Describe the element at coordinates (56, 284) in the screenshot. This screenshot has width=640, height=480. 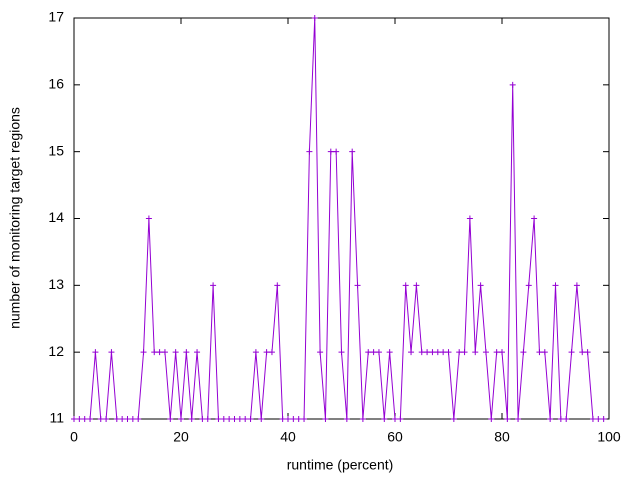
I see `y-tick-label: 13` at that location.